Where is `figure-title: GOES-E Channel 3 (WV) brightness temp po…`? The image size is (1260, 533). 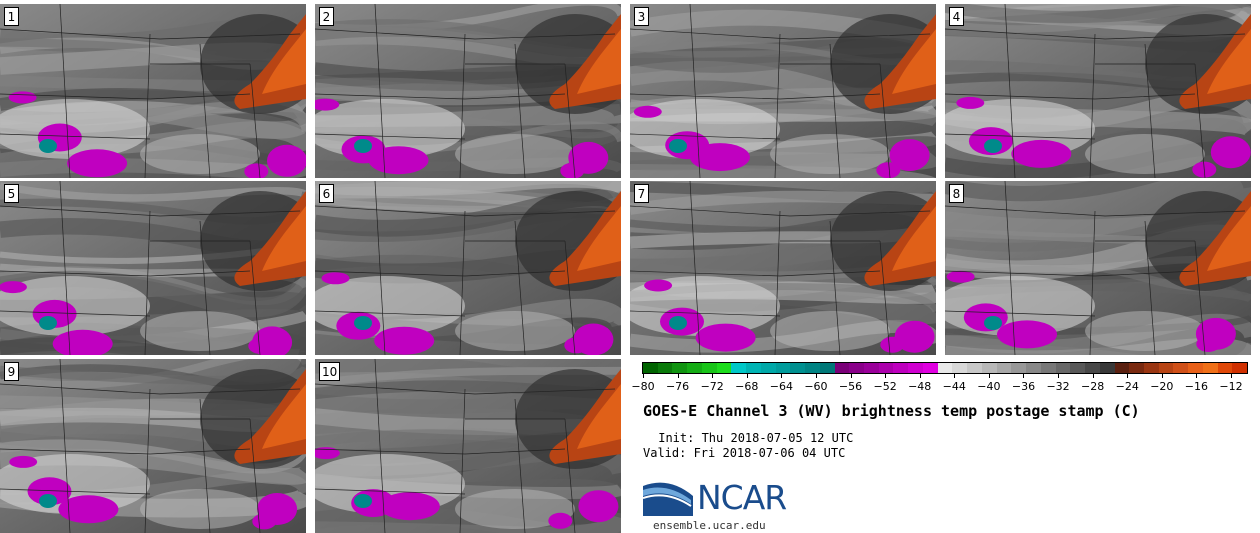
figure-title: GOES-E Channel 3 (WV) brightness temp po… is located at coordinates (891, 411).